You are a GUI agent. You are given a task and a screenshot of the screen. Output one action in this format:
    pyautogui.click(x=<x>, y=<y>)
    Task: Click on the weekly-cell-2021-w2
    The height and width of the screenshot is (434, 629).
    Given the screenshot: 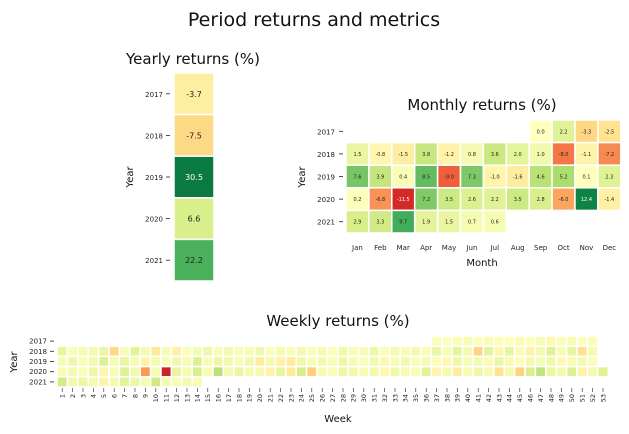 What is the action you would take?
    pyautogui.click(x=72, y=382)
    